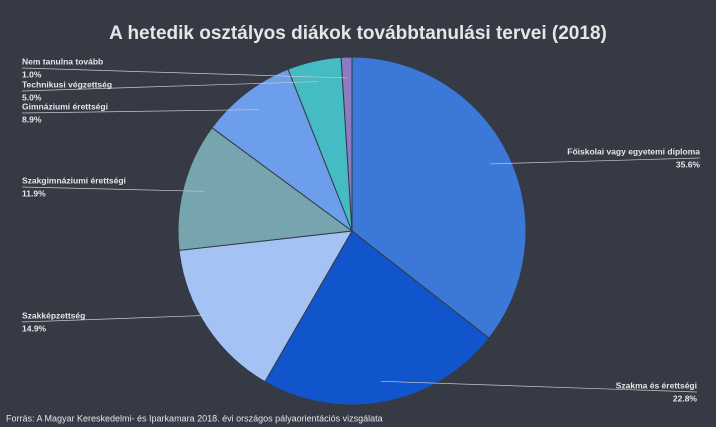 This screenshot has width=716, height=427. What do you see at coordinates (34, 328) in the screenshot?
I see `slice-value: 14.9%` at bounding box center [34, 328].